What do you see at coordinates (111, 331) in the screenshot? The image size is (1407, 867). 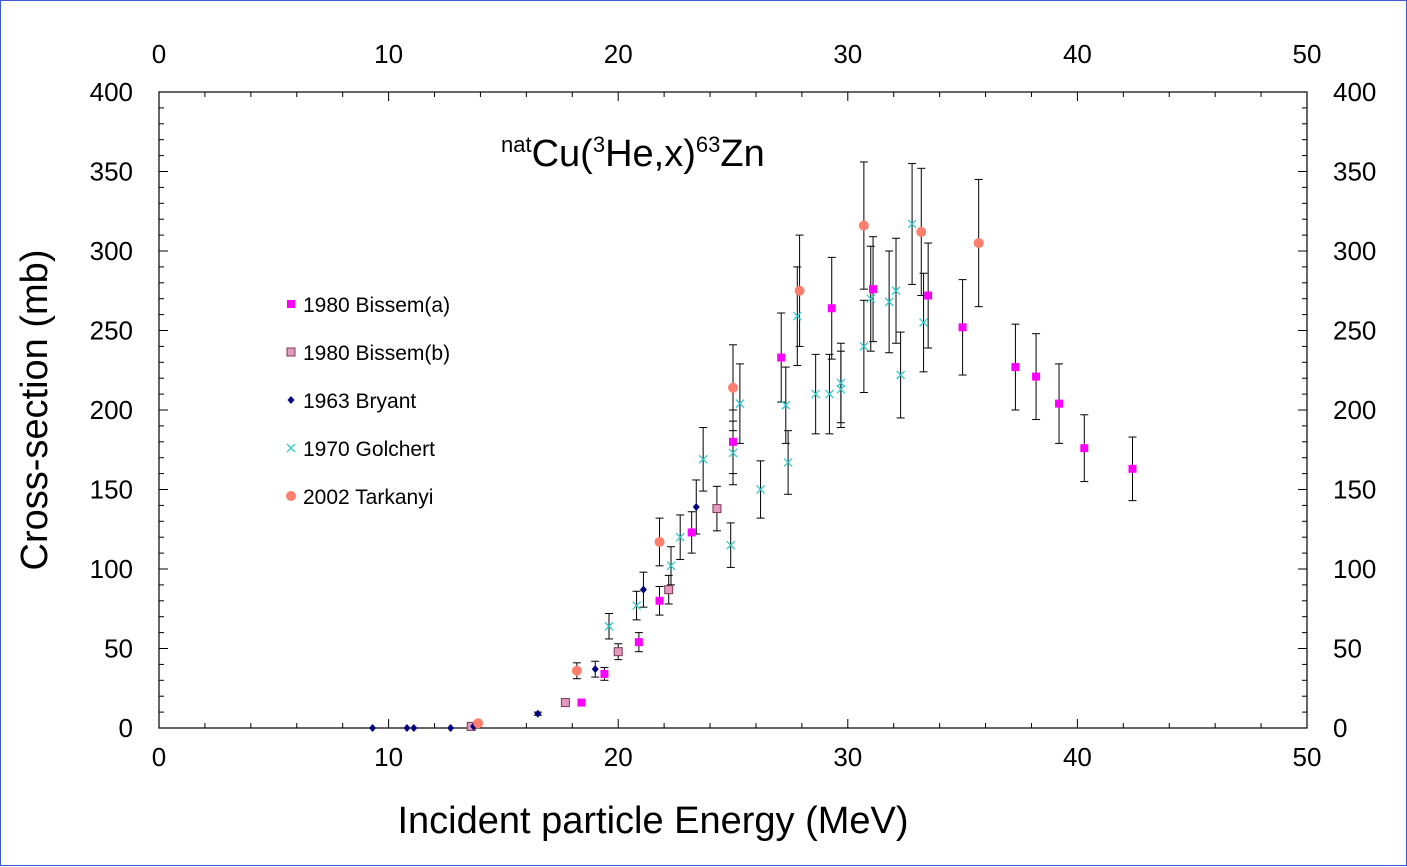 I see `y-tick-label-left: 250` at bounding box center [111, 331].